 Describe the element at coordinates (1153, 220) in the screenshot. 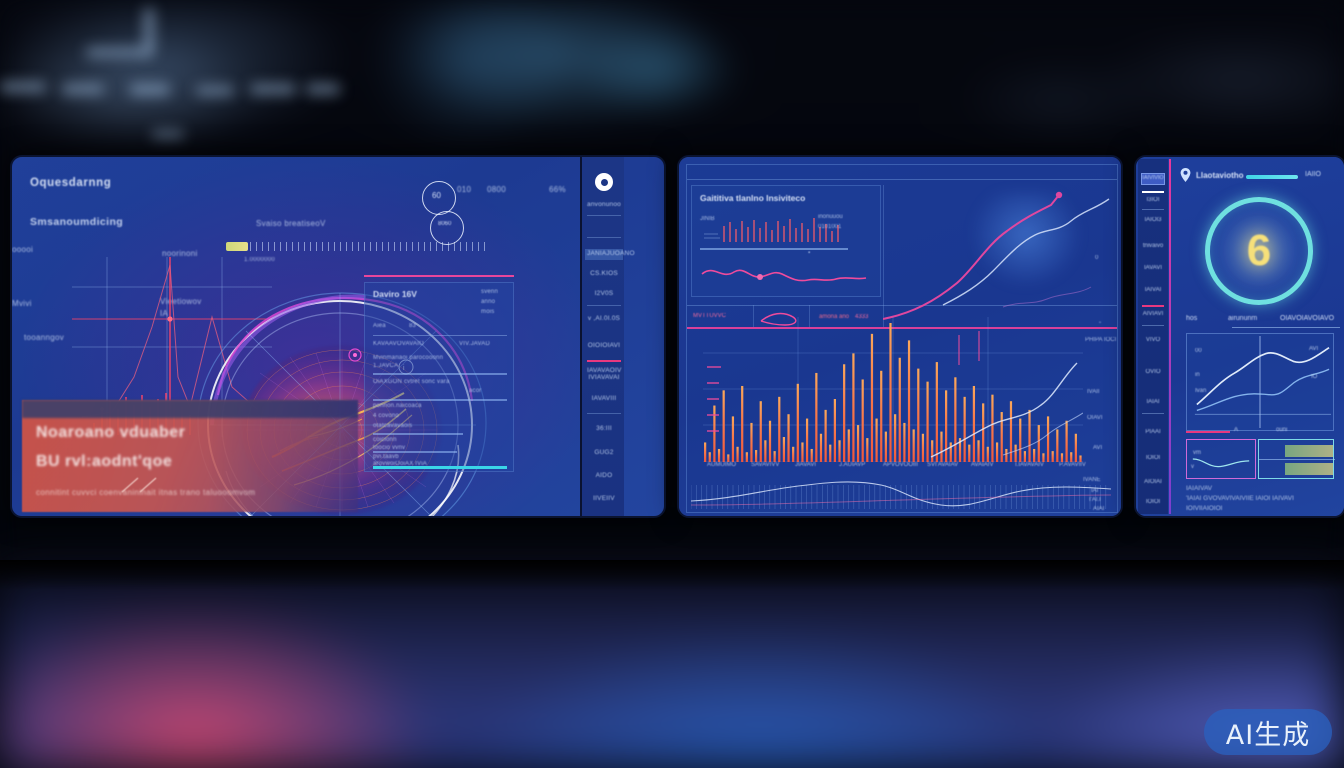

I see `rp-sidebar-item-1: IAIOI3` at that location.